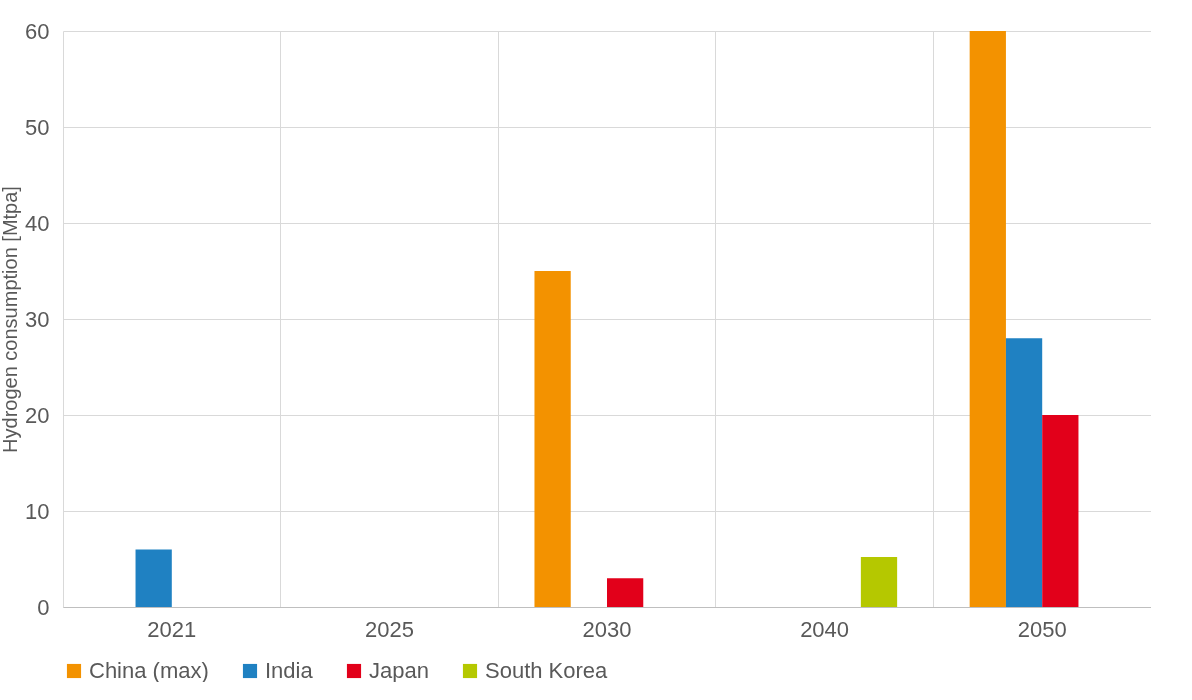 Image resolution: width=1192 pixels, height=700 pixels. I want to click on y-tick-label: 60, so click(37, 31).